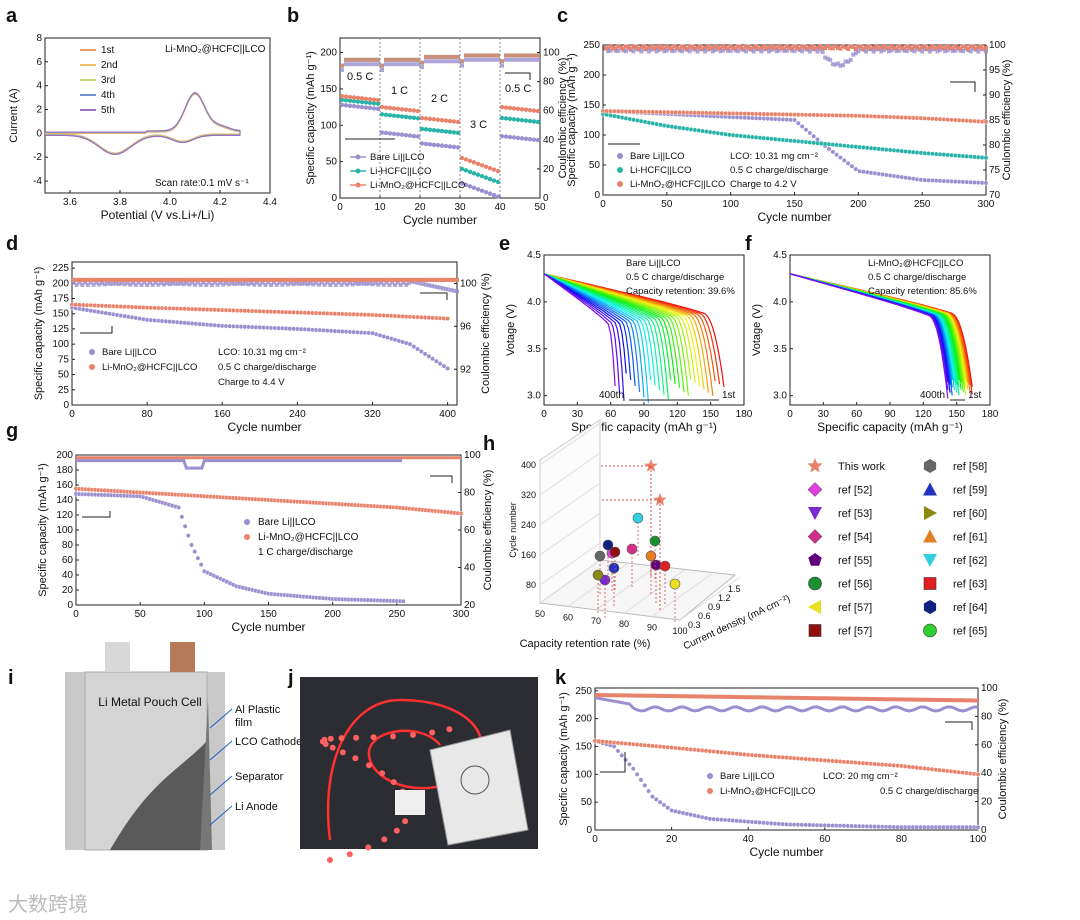  What do you see at coordinates (380, 207) in the screenshot?
I see `x-tick-label: 10` at bounding box center [380, 207].